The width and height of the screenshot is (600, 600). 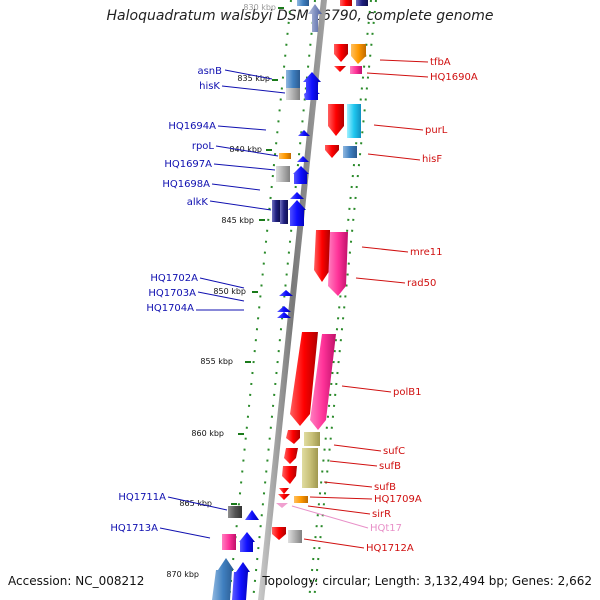 I want to click on gene-label-asnB: asnB, so click(x=209, y=71).